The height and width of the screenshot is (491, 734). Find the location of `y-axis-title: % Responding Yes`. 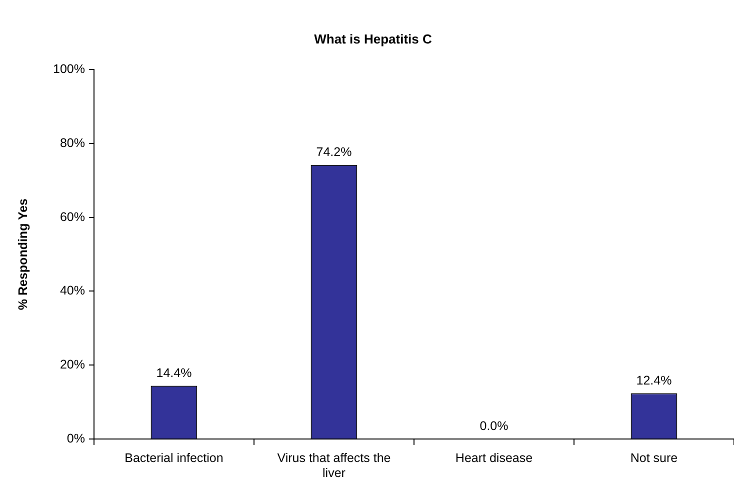

y-axis-title: % Responding Yes is located at coordinates (23, 254).